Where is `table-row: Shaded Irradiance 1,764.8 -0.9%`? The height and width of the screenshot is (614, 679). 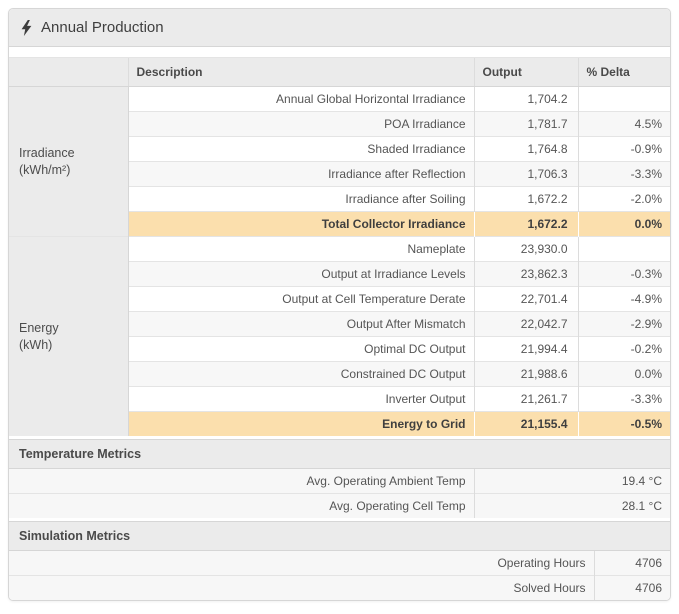
table-row: Shaded Irradiance 1,764.8 -0.9% is located at coordinates (339, 149).